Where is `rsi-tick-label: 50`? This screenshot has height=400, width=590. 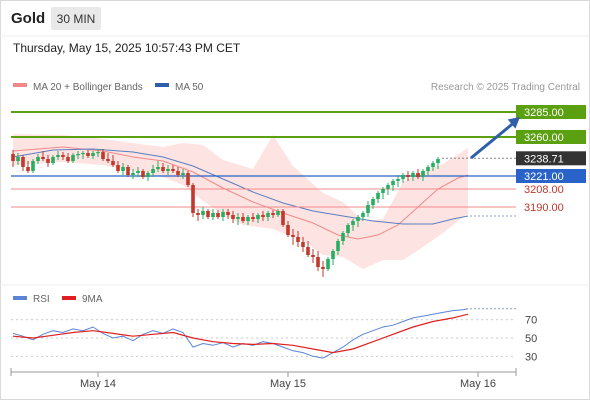
rsi-tick-label: 50 is located at coordinates (531, 339).